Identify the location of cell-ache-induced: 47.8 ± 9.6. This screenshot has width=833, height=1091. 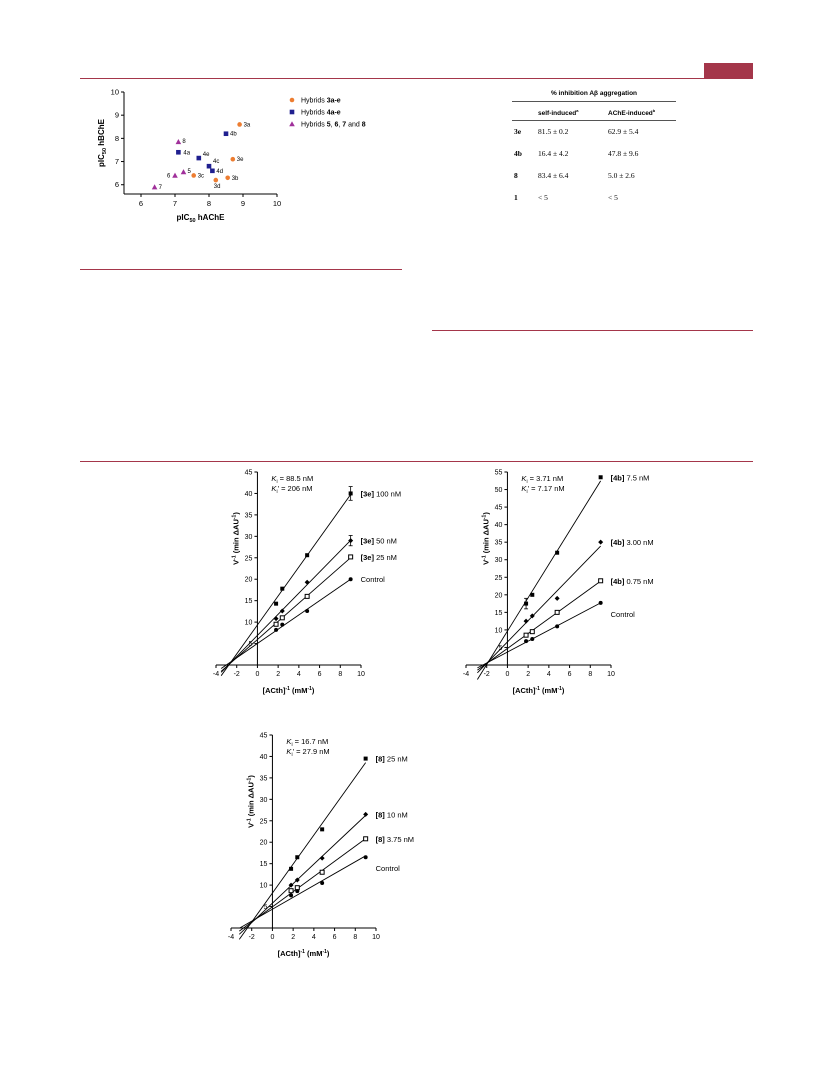
(623, 153).